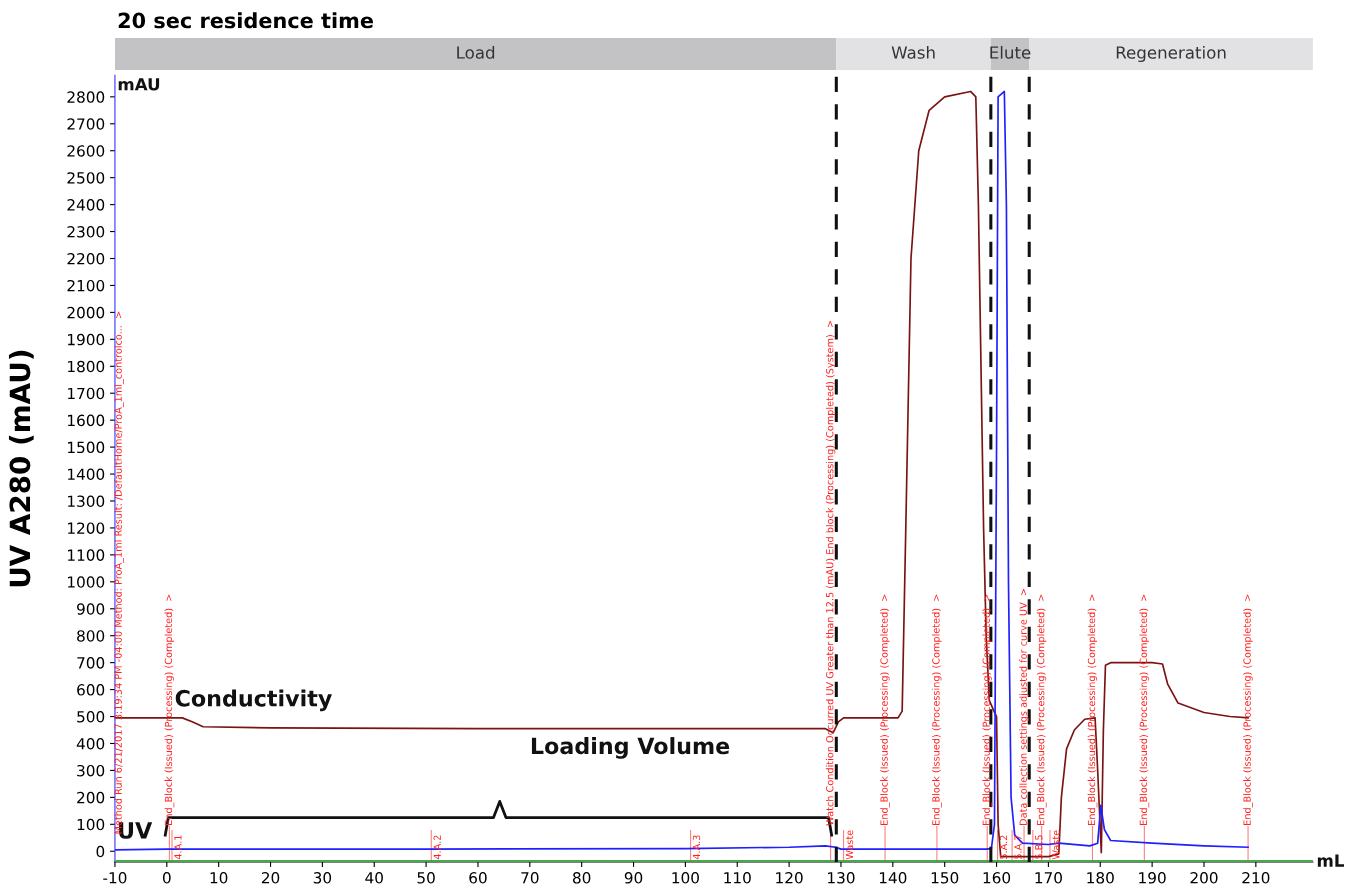 The image size is (1346, 892). Describe the element at coordinates (86, 97) in the screenshot. I see `y-tick-label: 2800` at that location.